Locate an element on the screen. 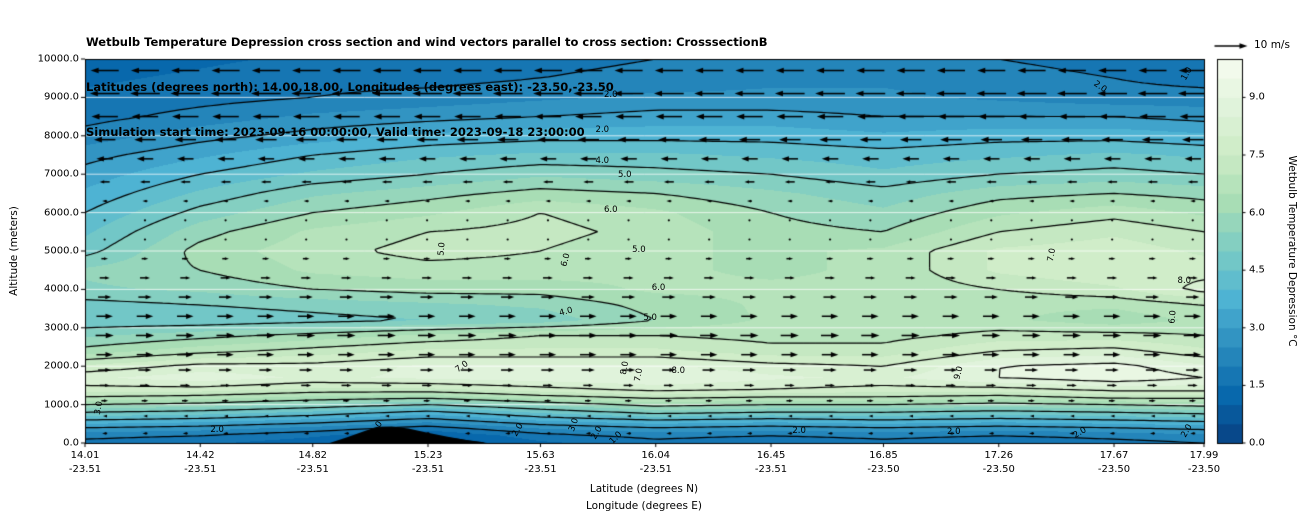 This screenshot has width=1312, height=526. x-tick-label-lat: 14.01 is located at coordinates (85, 455).